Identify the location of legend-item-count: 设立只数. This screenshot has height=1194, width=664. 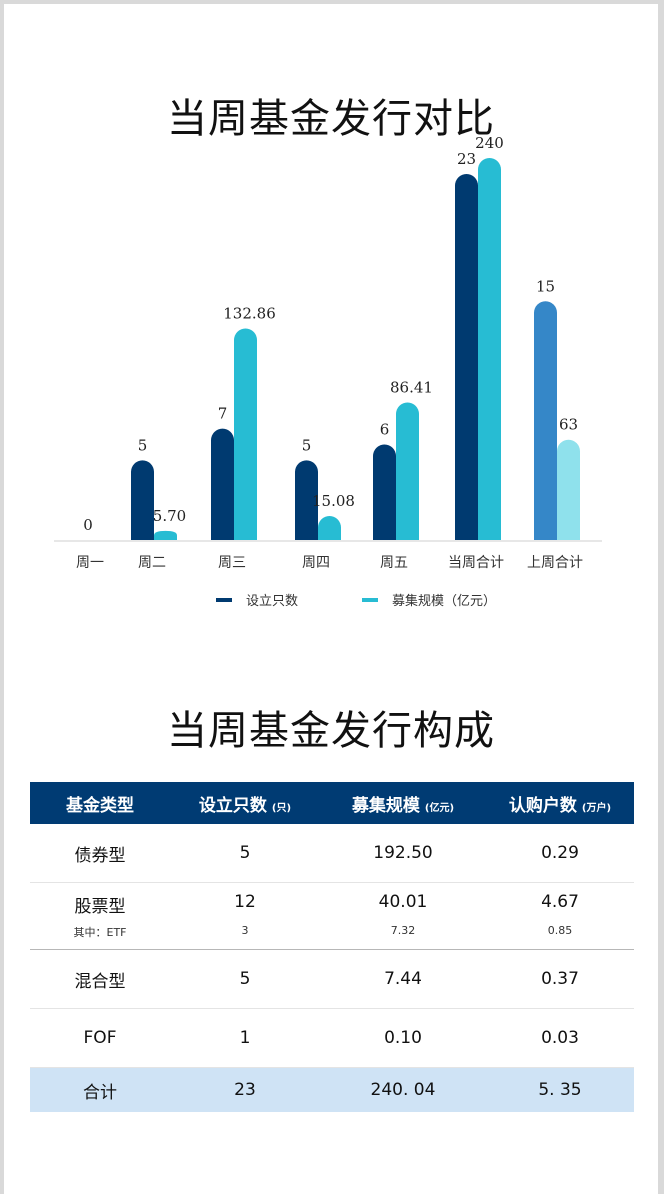
(257, 599).